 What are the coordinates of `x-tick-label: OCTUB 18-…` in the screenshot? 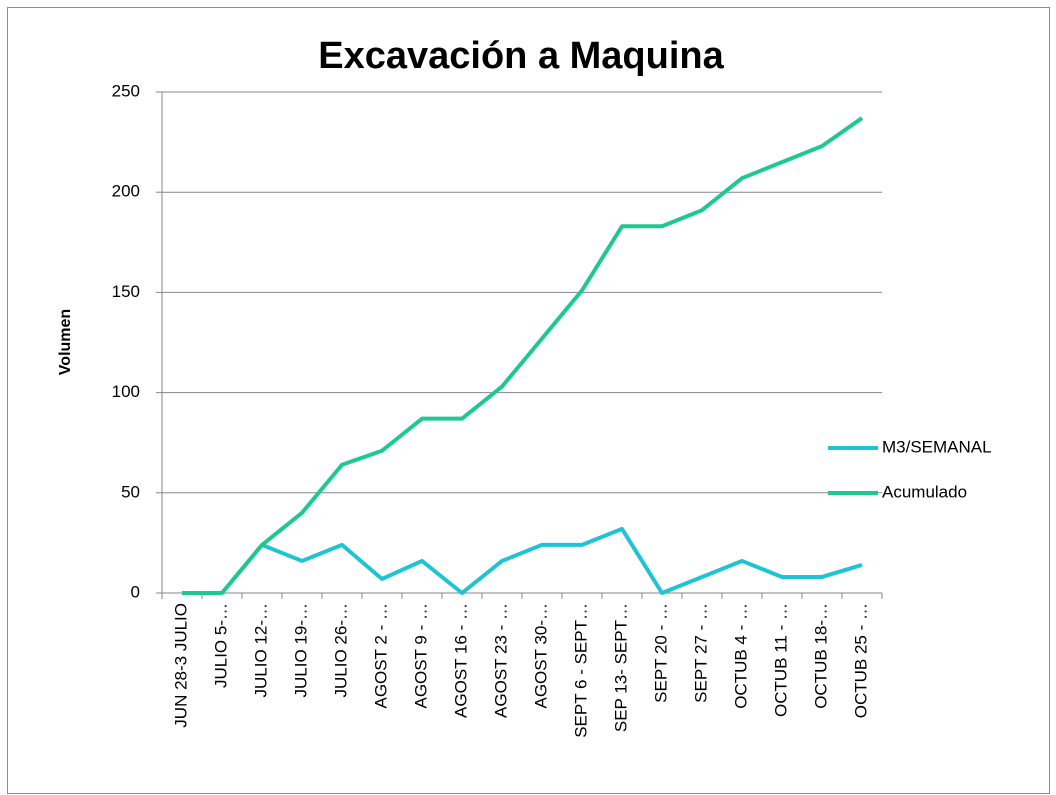 It's located at (820, 656).